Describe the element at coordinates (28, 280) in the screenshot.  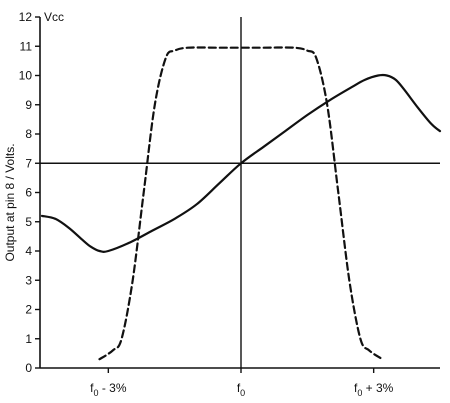
I see `y-tick-label: 3` at that location.